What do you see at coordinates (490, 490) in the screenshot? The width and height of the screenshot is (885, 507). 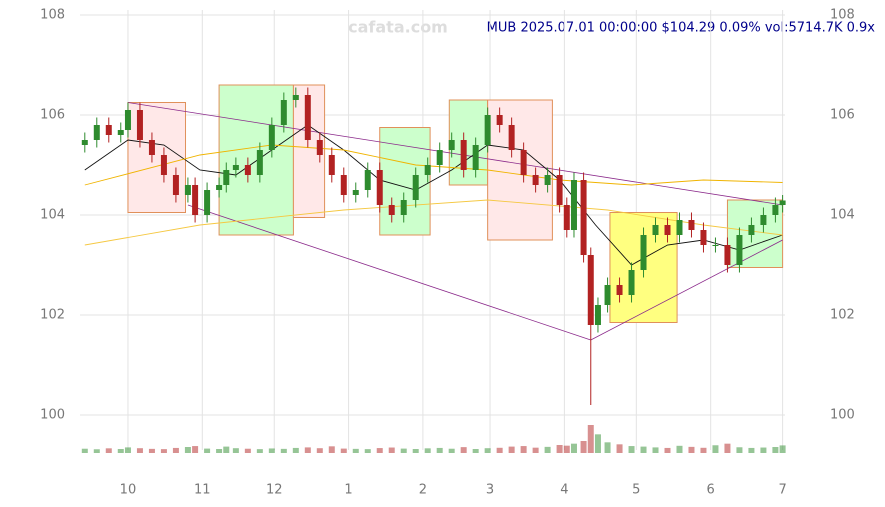 I see `x-tick-label: 3` at bounding box center [490, 490].